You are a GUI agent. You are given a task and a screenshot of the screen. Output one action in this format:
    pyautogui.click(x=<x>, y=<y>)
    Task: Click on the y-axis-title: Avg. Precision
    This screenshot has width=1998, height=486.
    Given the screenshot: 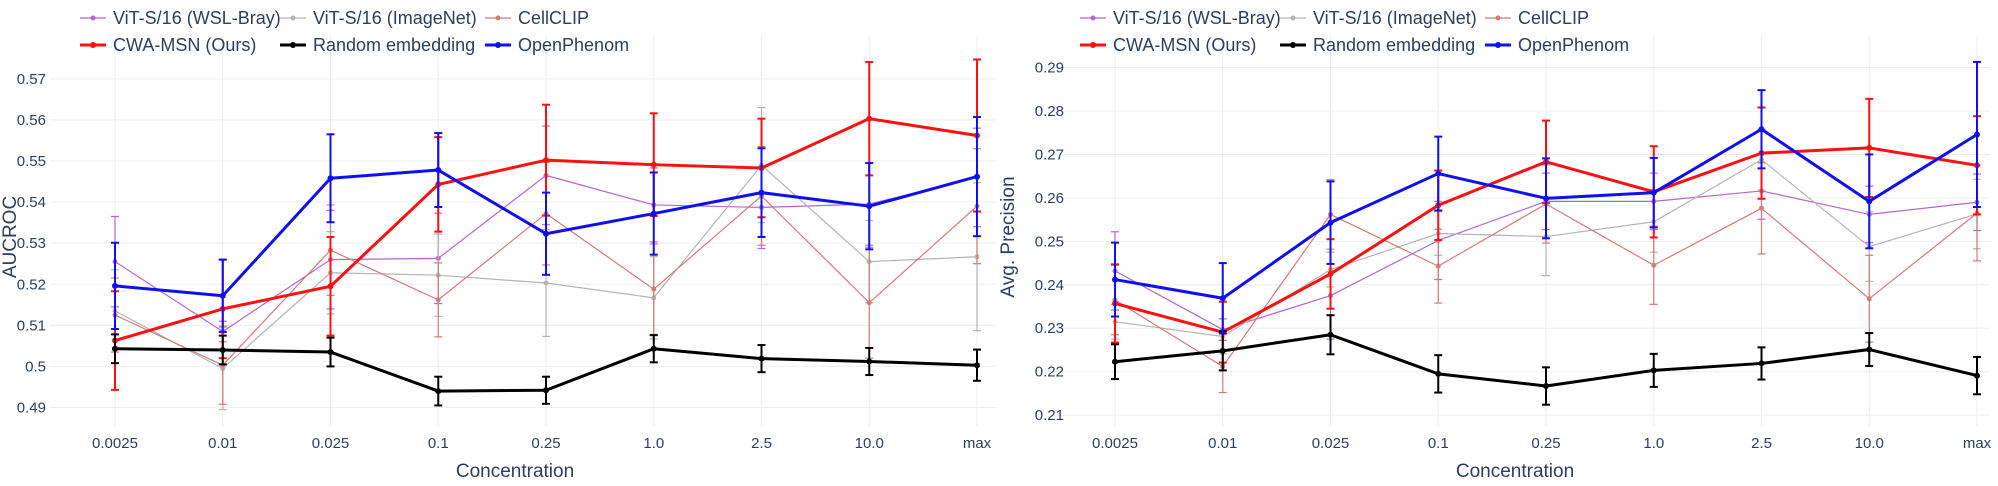 What is the action you would take?
    pyautogui.click(x=1008, y=236)
    